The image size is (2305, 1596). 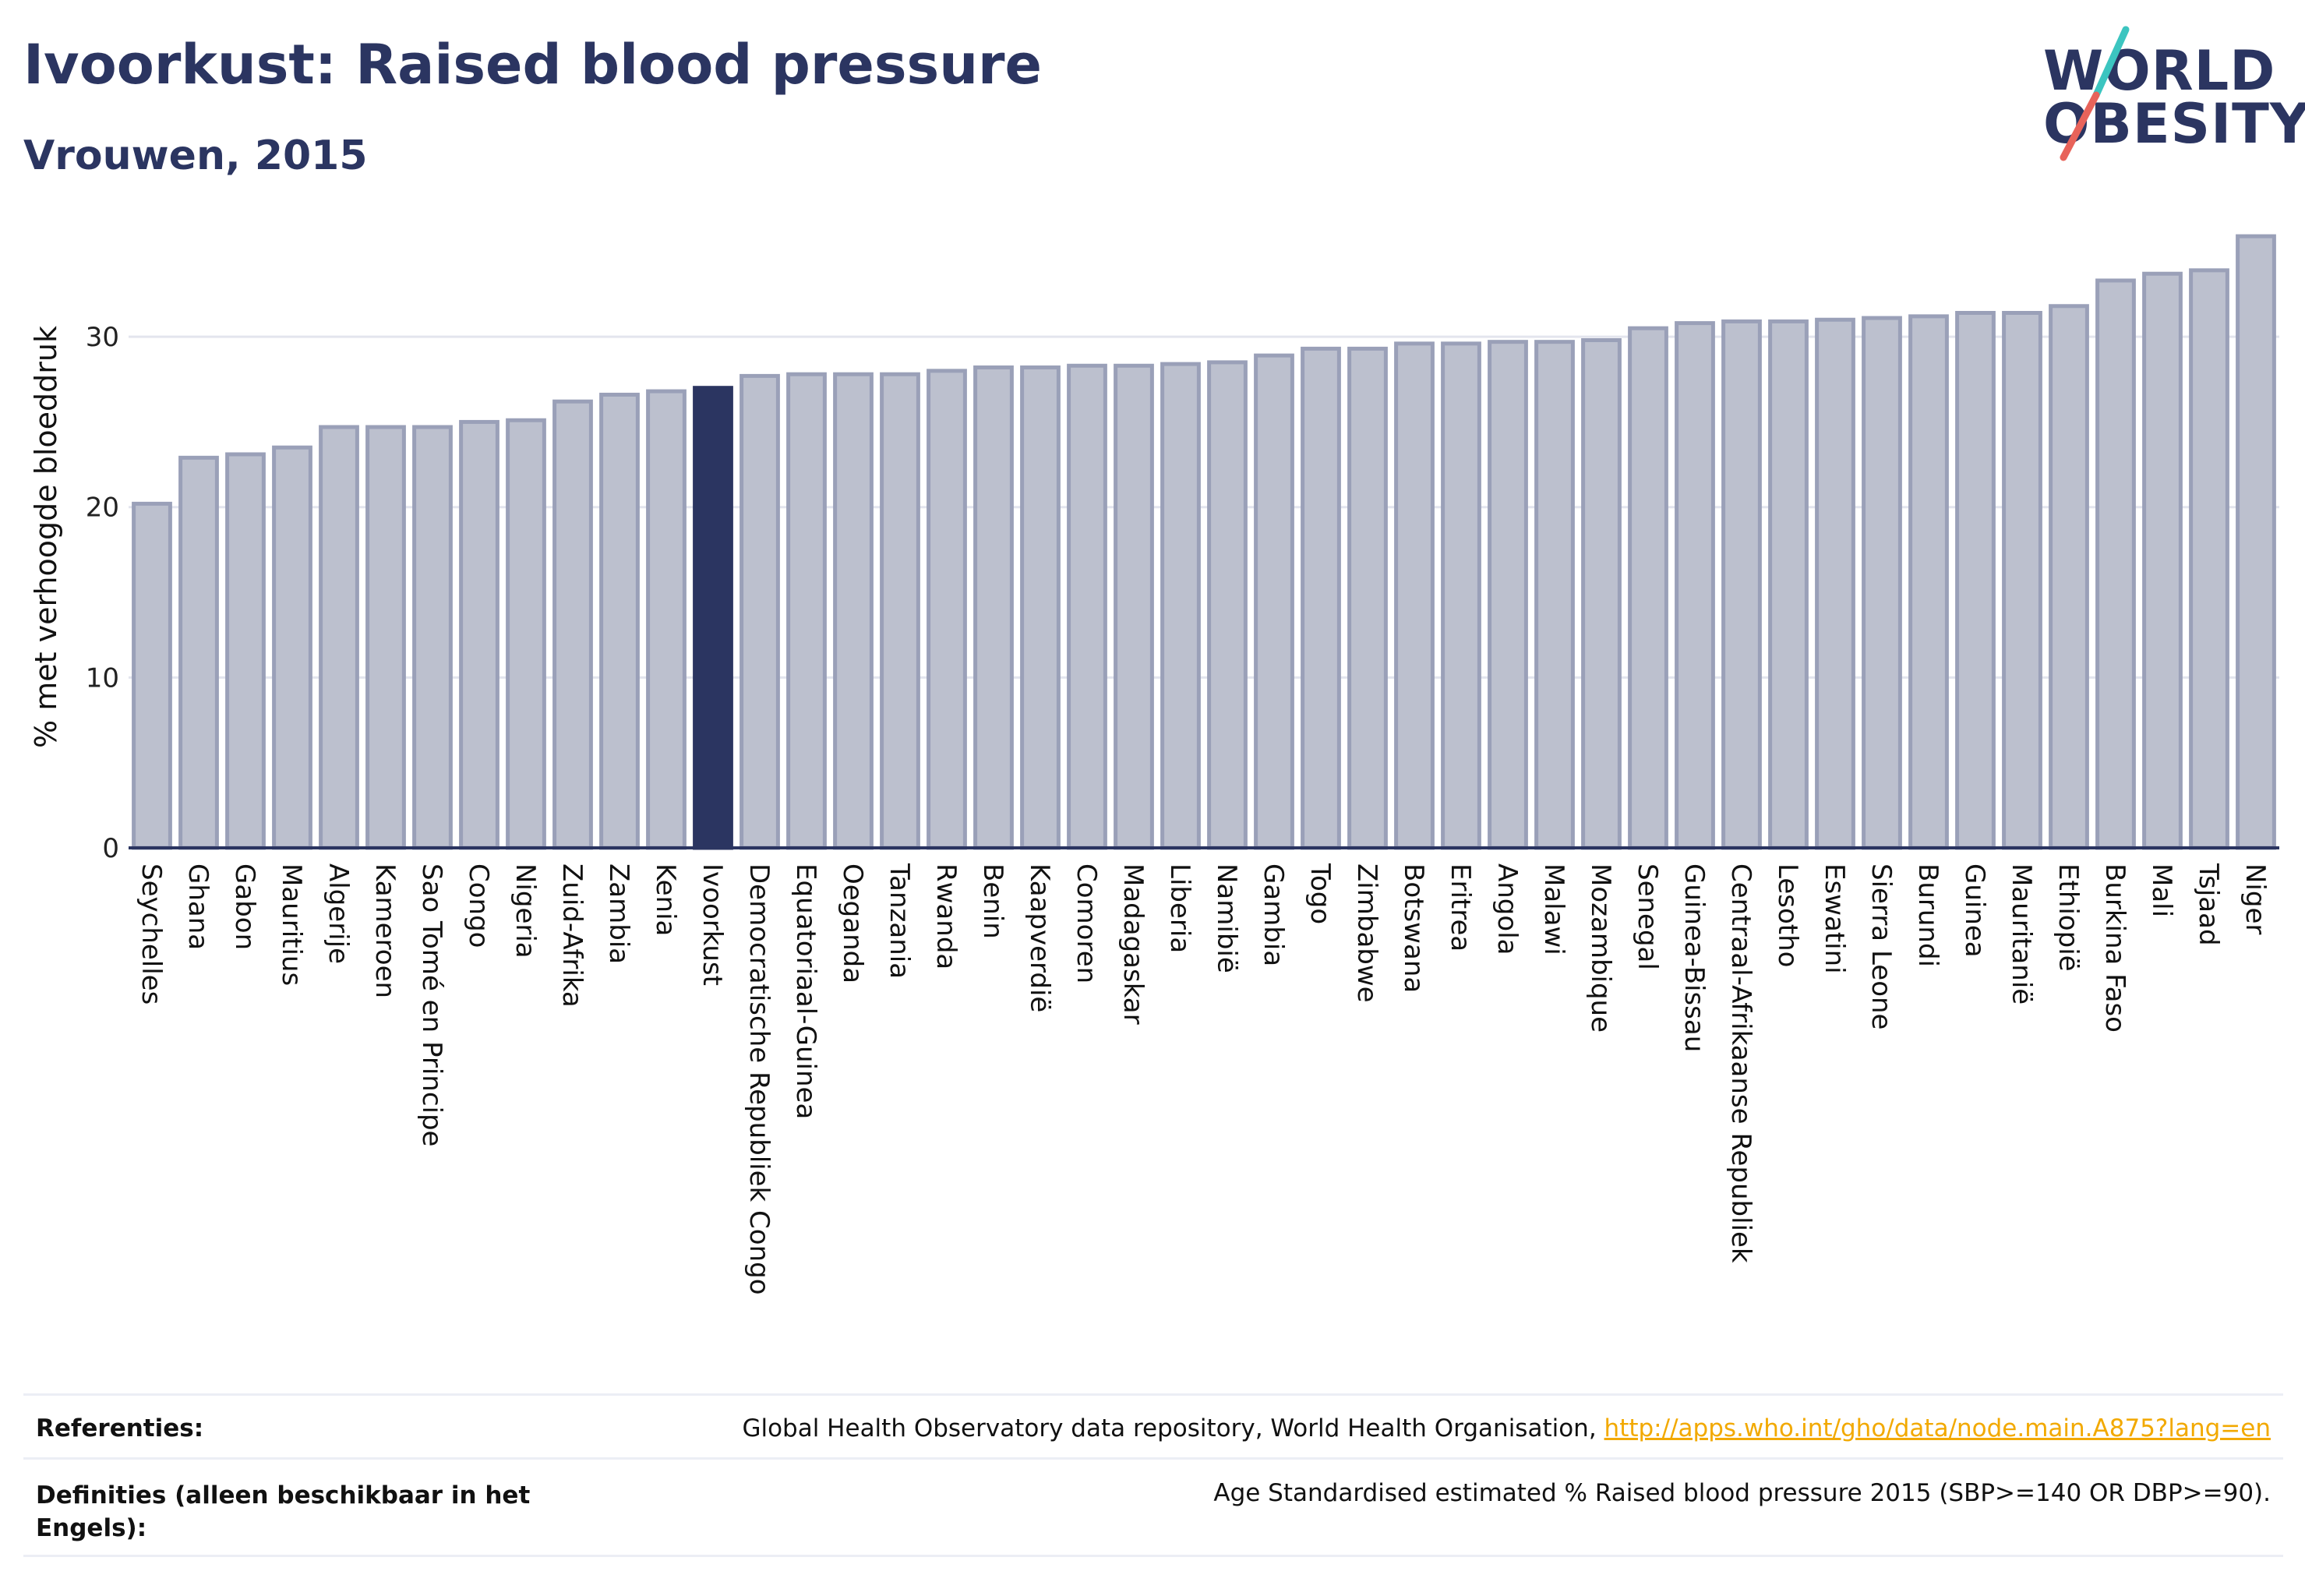 I want to click on x-tick-label: Nigeria, so click(x=525, y=911).